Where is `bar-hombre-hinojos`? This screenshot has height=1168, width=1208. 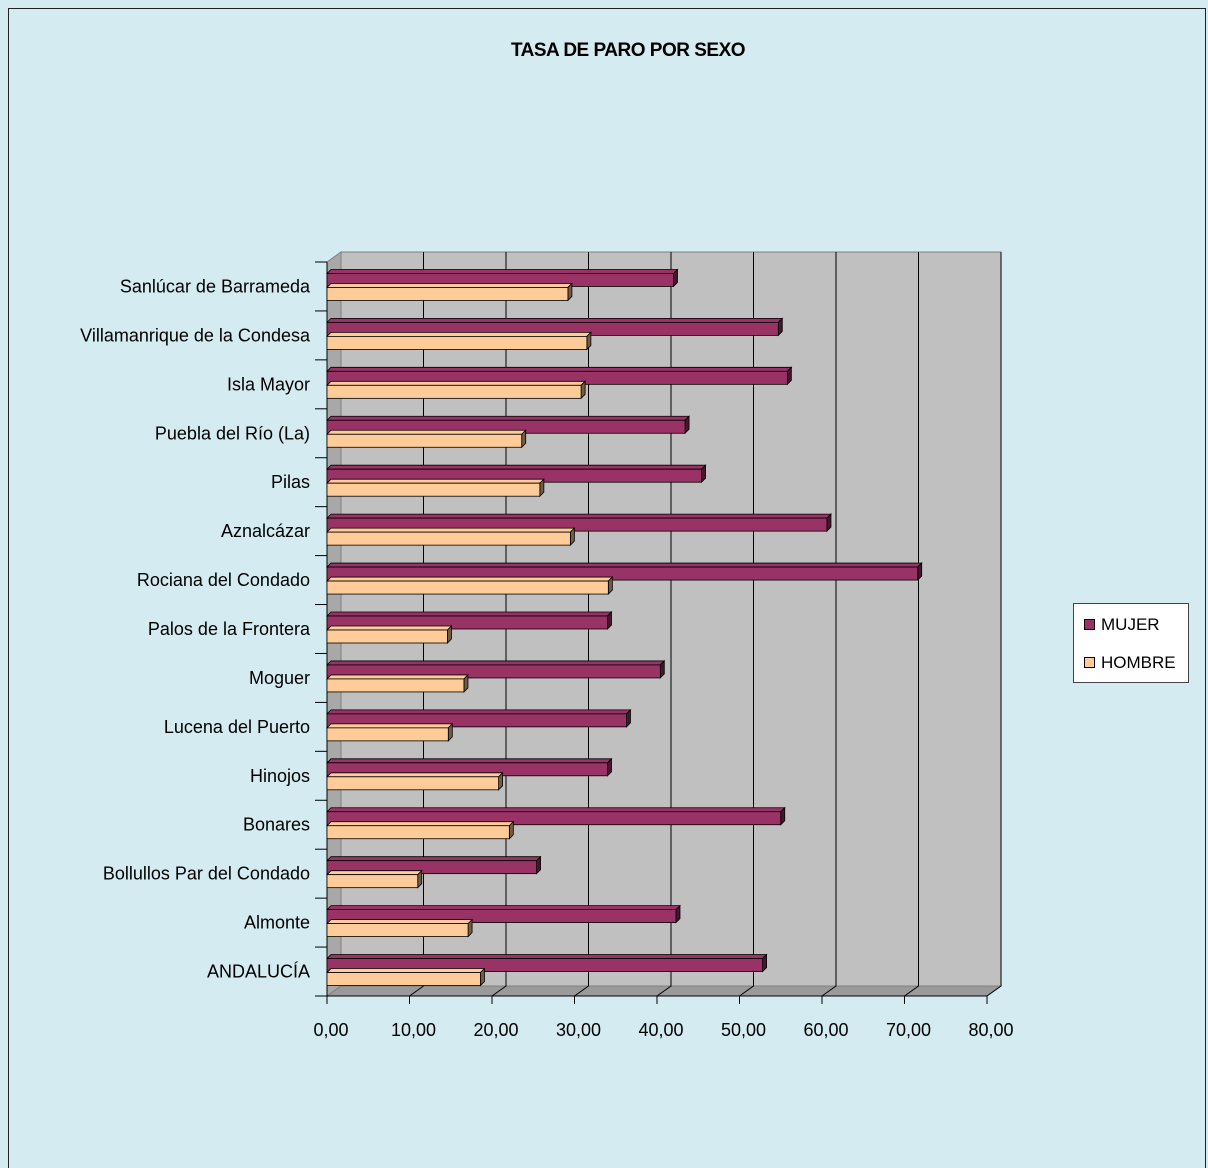 bar-hombre-hinojos is located at coordinates (415, 781).